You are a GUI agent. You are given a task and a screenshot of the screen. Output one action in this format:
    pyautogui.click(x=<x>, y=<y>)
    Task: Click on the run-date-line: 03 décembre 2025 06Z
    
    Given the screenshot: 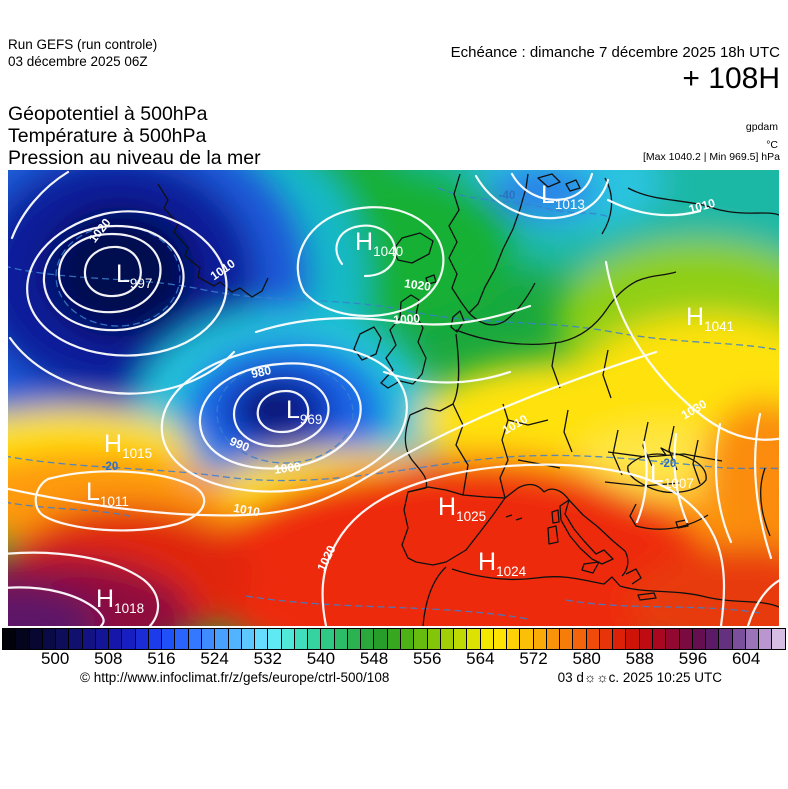 What is the action you would take?
    pyautogui.click(x=78, y=61)
    